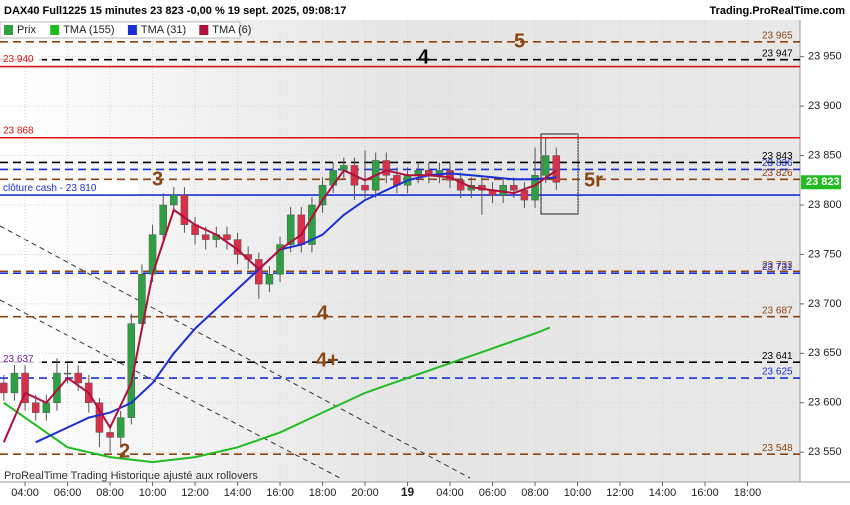  What do you see at coordinates (825, 106) in the screenshot?
I see `y-tick-label: 23 900` at bounding box center [825, 106].